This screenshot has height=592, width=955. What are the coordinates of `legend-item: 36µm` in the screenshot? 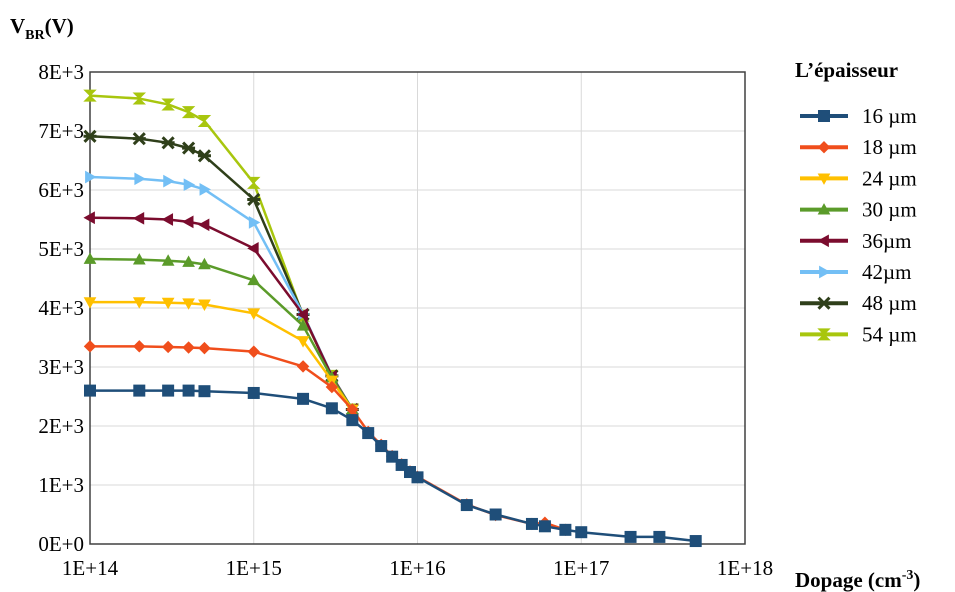 It's located at (855, 241).